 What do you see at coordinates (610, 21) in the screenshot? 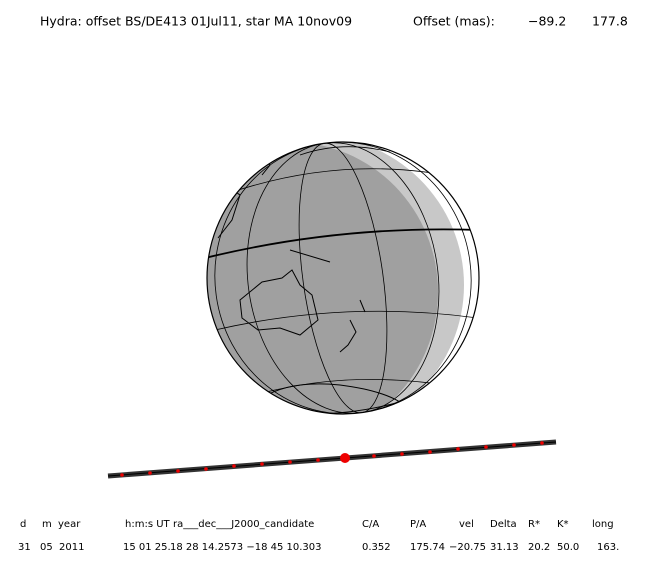
I see `offset-value: 177.8` at bounding box center [610, 21].